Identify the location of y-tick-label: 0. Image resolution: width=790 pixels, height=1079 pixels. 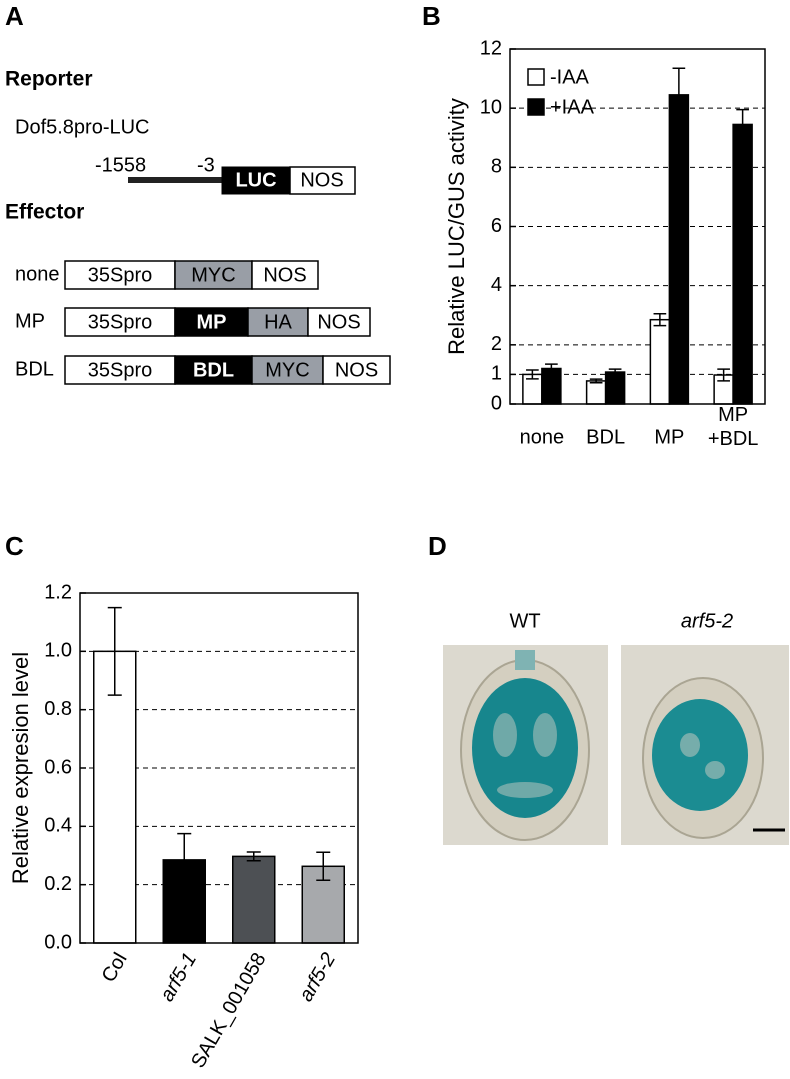
(496, 403).